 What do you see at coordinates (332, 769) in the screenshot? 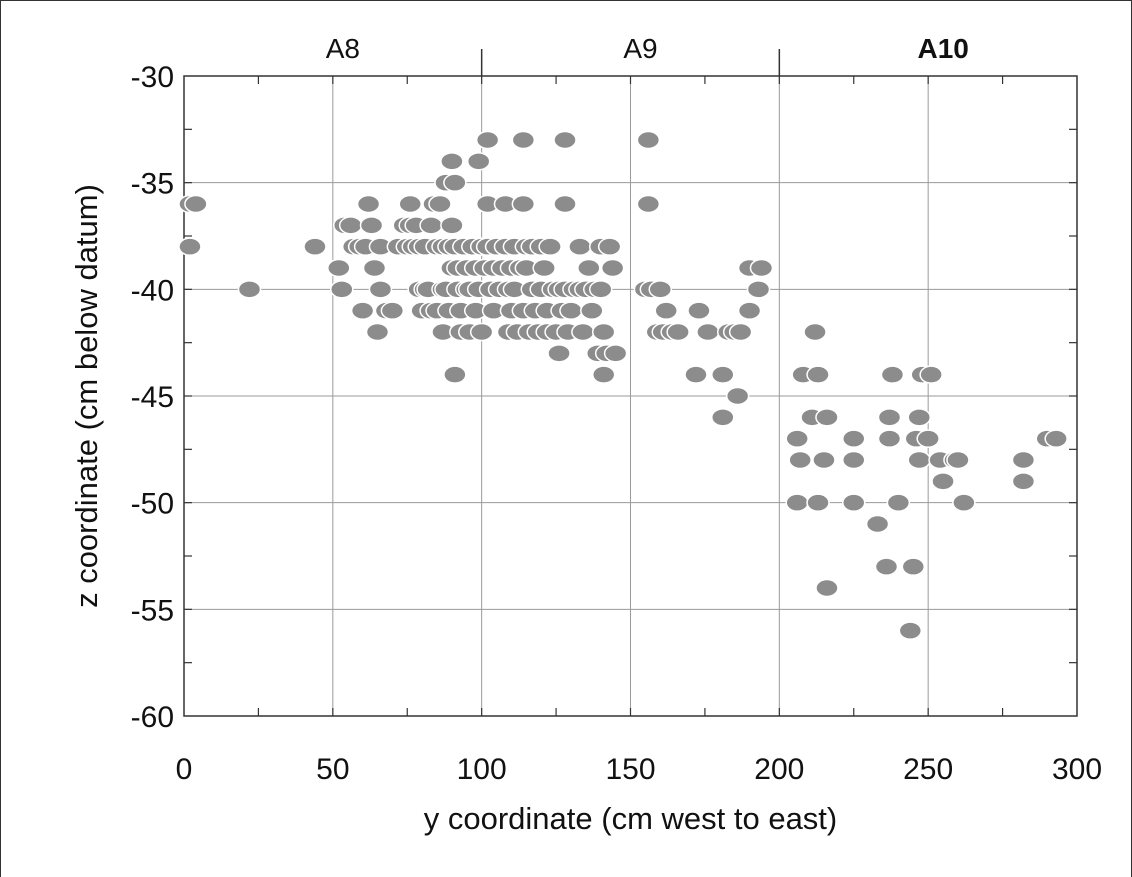
I see `x-tick-label: 50` at bounding box center [332, 769].